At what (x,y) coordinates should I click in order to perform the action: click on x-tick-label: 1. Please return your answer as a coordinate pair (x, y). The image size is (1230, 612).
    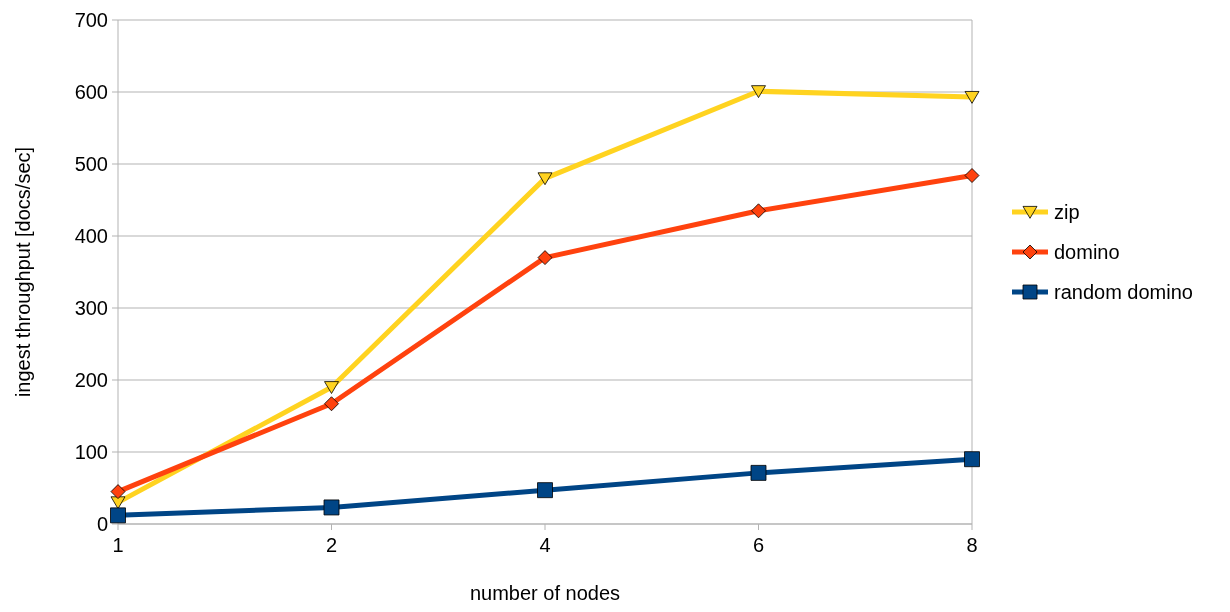
    Looking at the image, I should click on (118, 545).